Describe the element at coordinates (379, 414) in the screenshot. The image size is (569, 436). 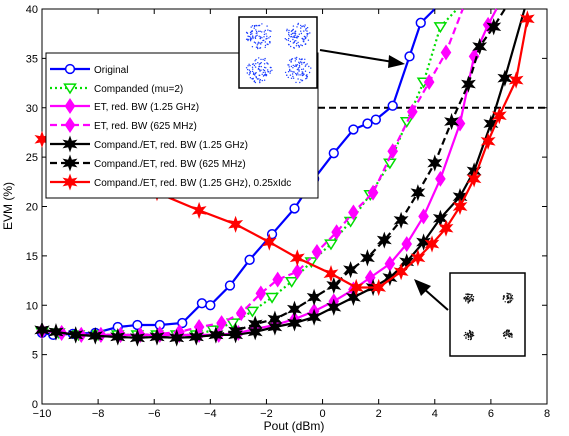
I see `x-tick-label: 2` at that location.